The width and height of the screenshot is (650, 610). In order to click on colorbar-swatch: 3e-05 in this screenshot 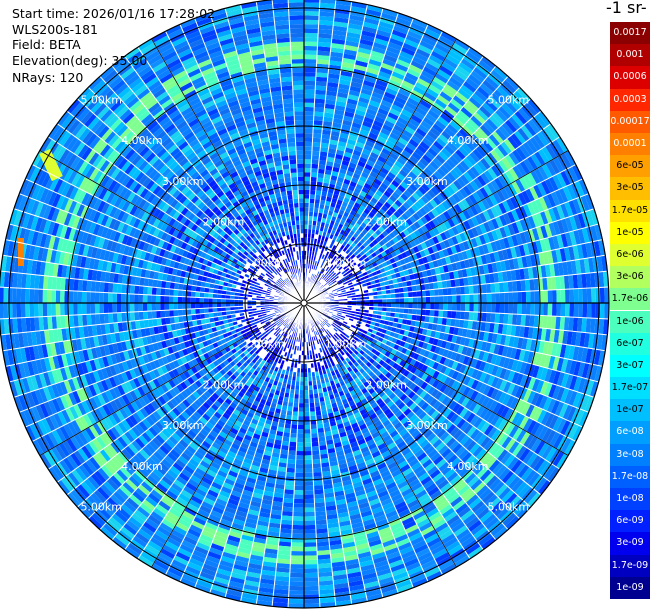, I will do `click(630, 188)`.